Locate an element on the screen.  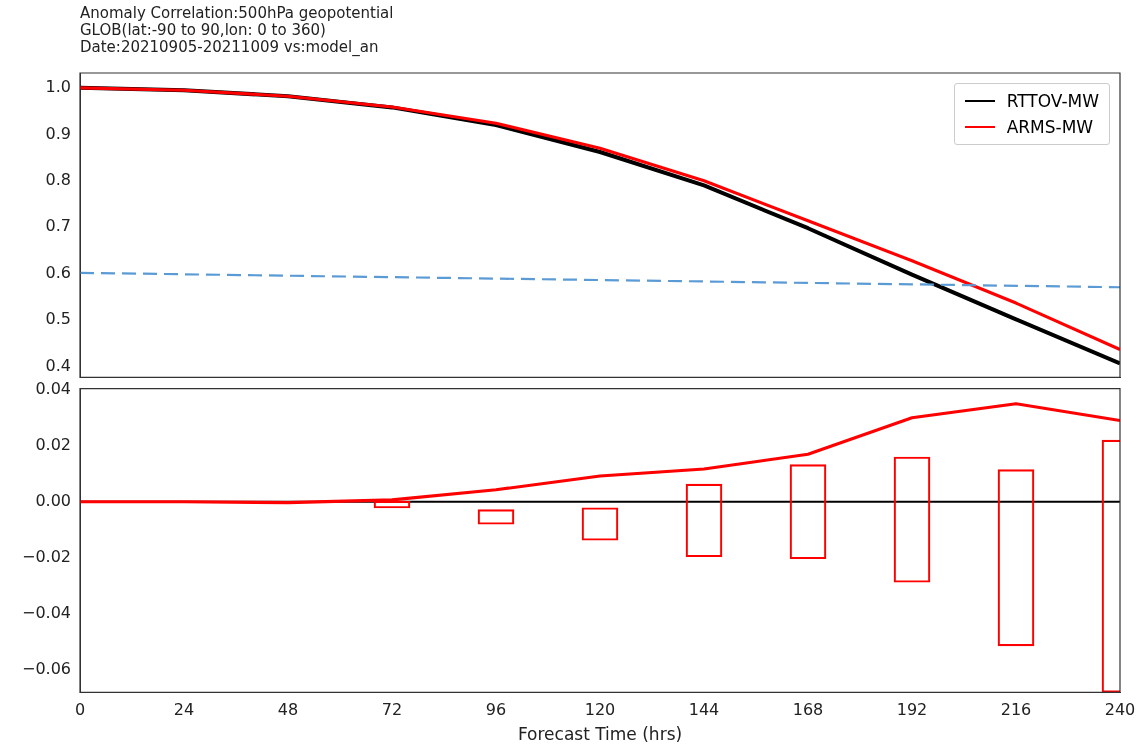
y-tick-label: 0.9 is located at coordinates (58, 133).